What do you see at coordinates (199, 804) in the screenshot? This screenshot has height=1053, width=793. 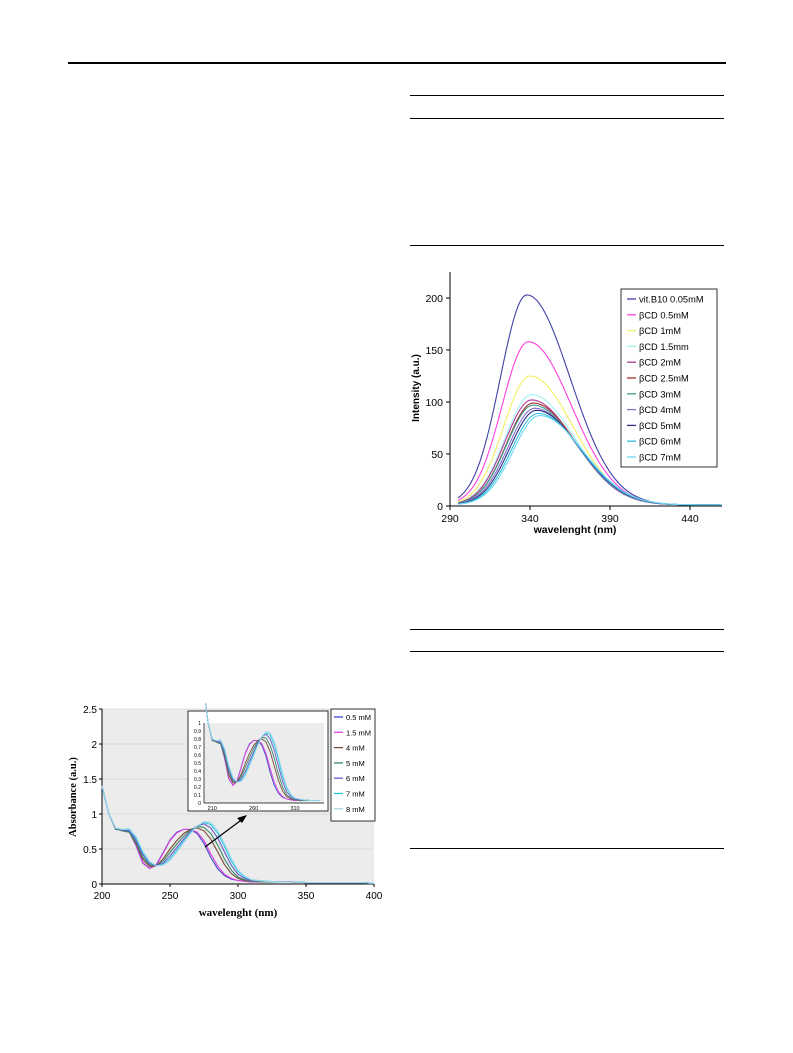 I see `ab-inset-ytick-label: 0` at bounding box center [199, 804].